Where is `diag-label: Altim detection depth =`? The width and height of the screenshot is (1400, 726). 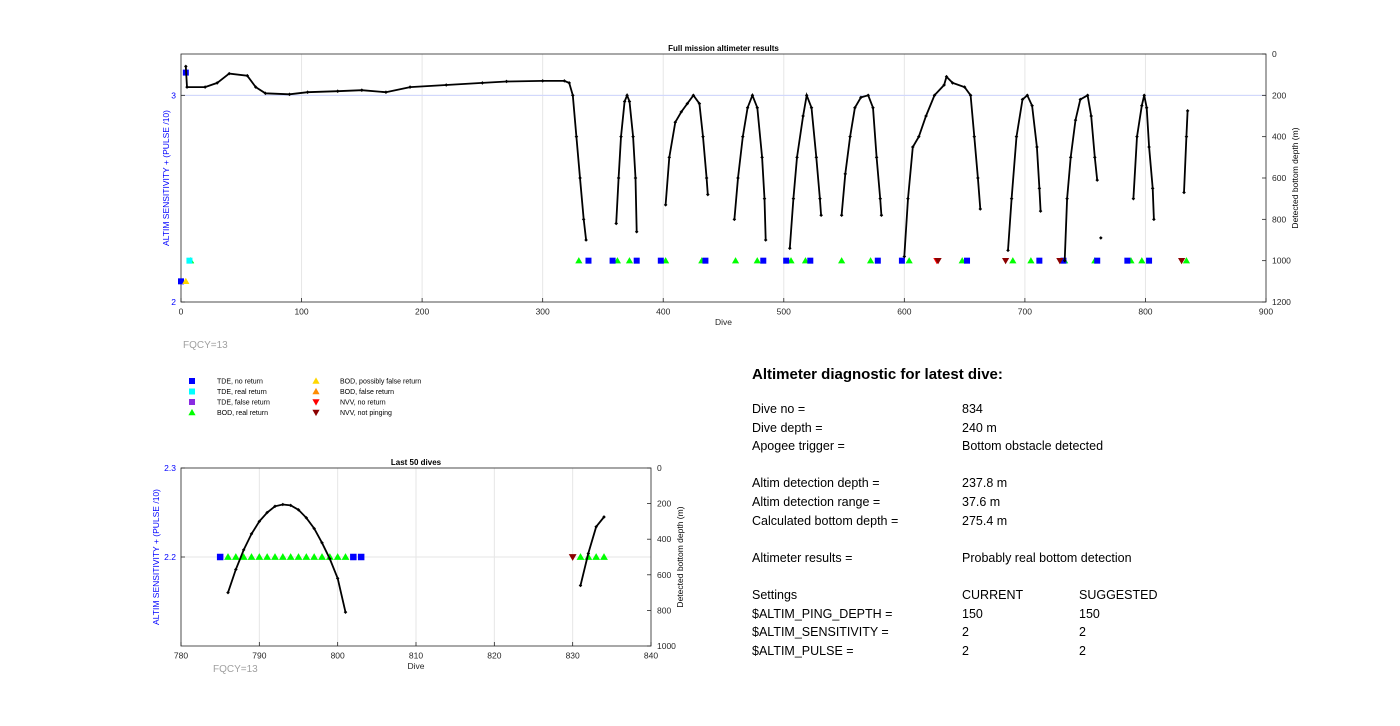 diag-label: Altim detection depth = is located at coordinates (816, 483).